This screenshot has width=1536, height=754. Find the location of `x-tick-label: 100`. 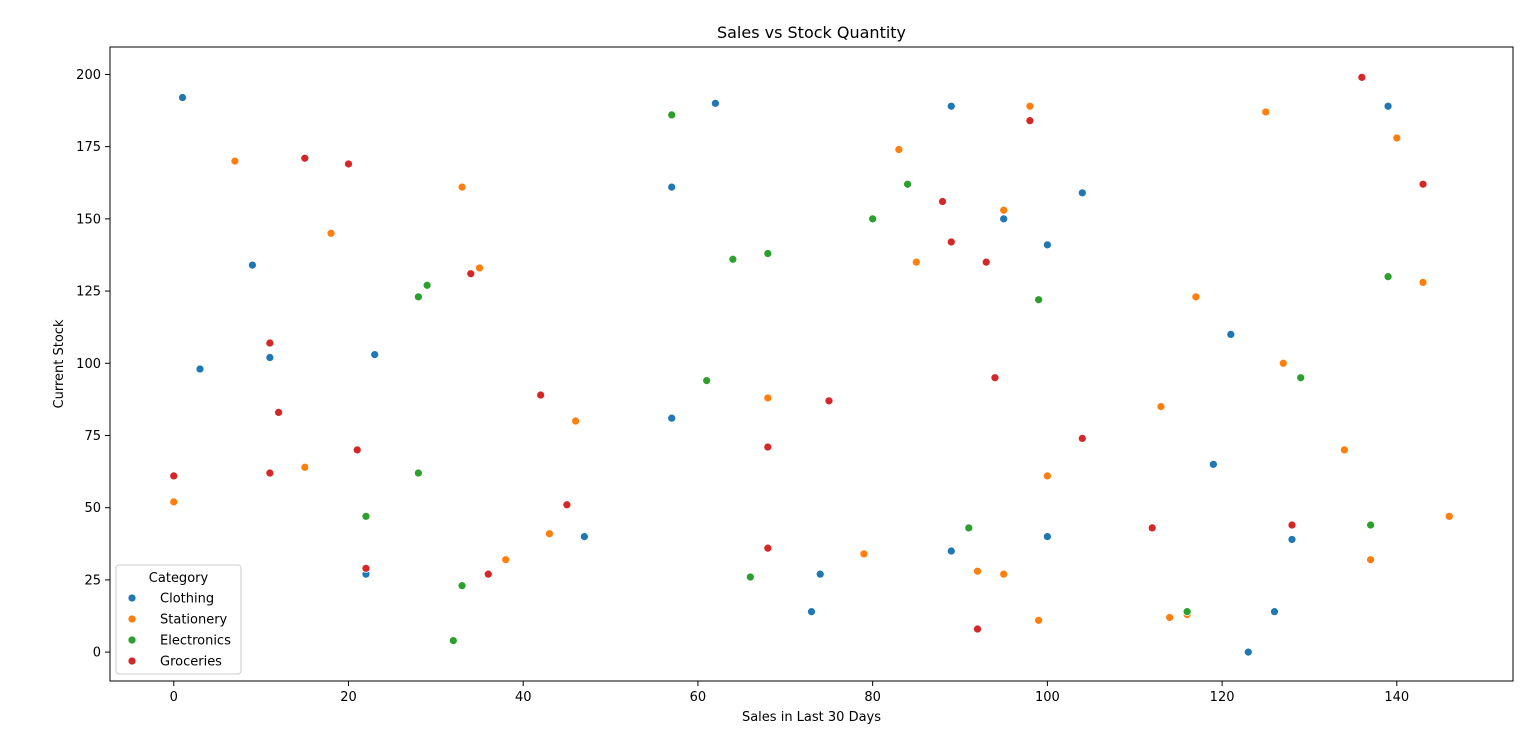

x-tick-label: 100 is located at coordinates (1047, 697).